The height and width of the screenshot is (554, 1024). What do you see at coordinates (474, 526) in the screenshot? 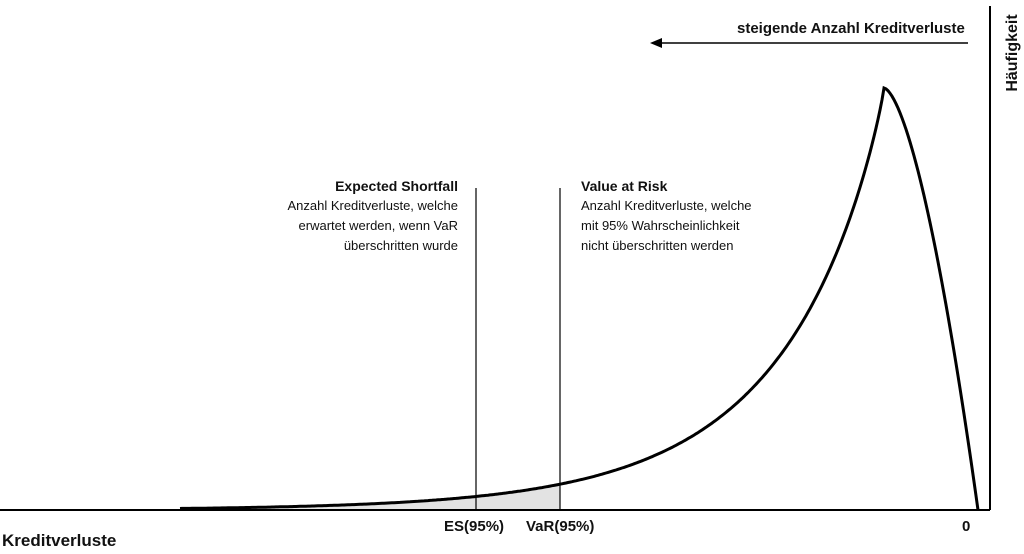
I see `es-tick-label: ES(95%)` at bounding box center [474, 526].